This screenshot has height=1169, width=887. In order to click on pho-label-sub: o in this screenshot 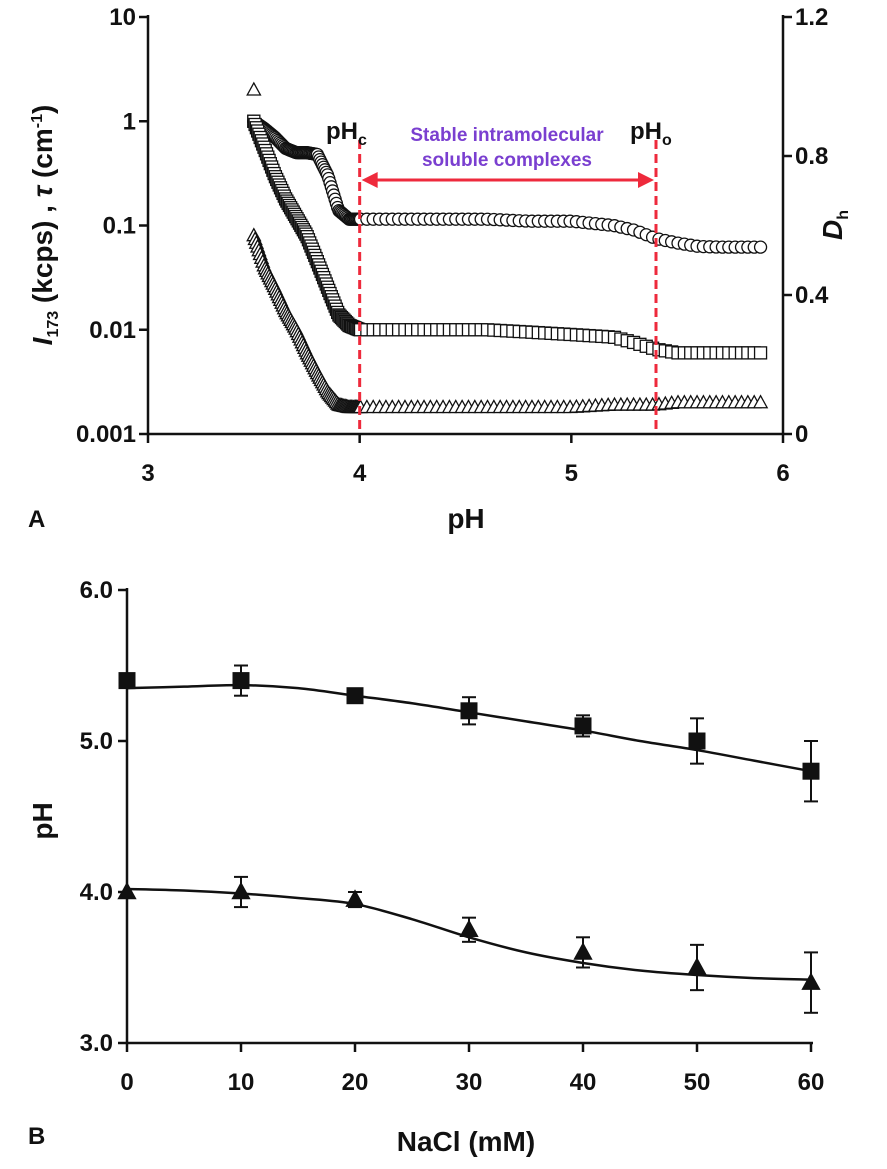, I will do `click(667, 140)`.